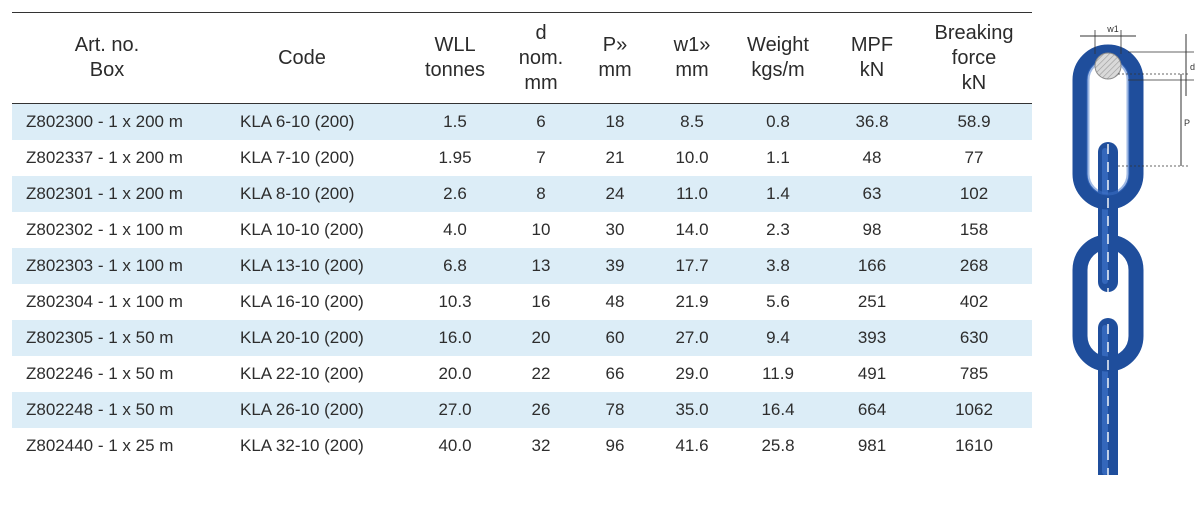 This screenshot has height=526, width=1200. Describe the element at coordinates (297, 193) in the screenshot. I see `cell-code: KLA 8-10 (200)` at that location.